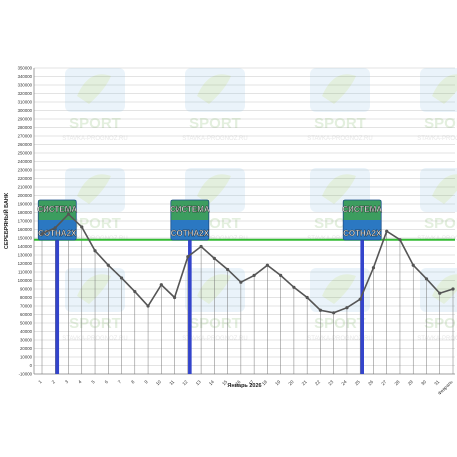 The height and width of the screenshot is (457, 457). What do you see at coordinates (25, 136) in the screenshot?
I see `y-tick-label: 270000` at bounding box center [25, 136].